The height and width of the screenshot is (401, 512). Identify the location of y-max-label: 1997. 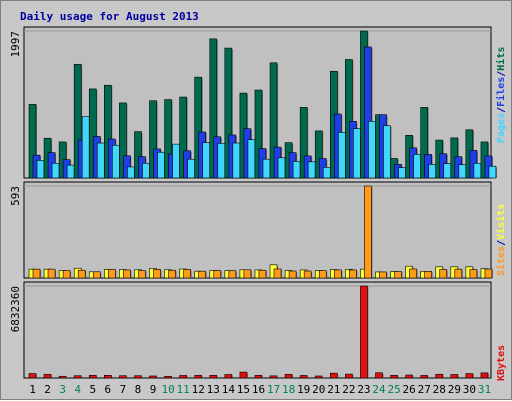
(15, 44).